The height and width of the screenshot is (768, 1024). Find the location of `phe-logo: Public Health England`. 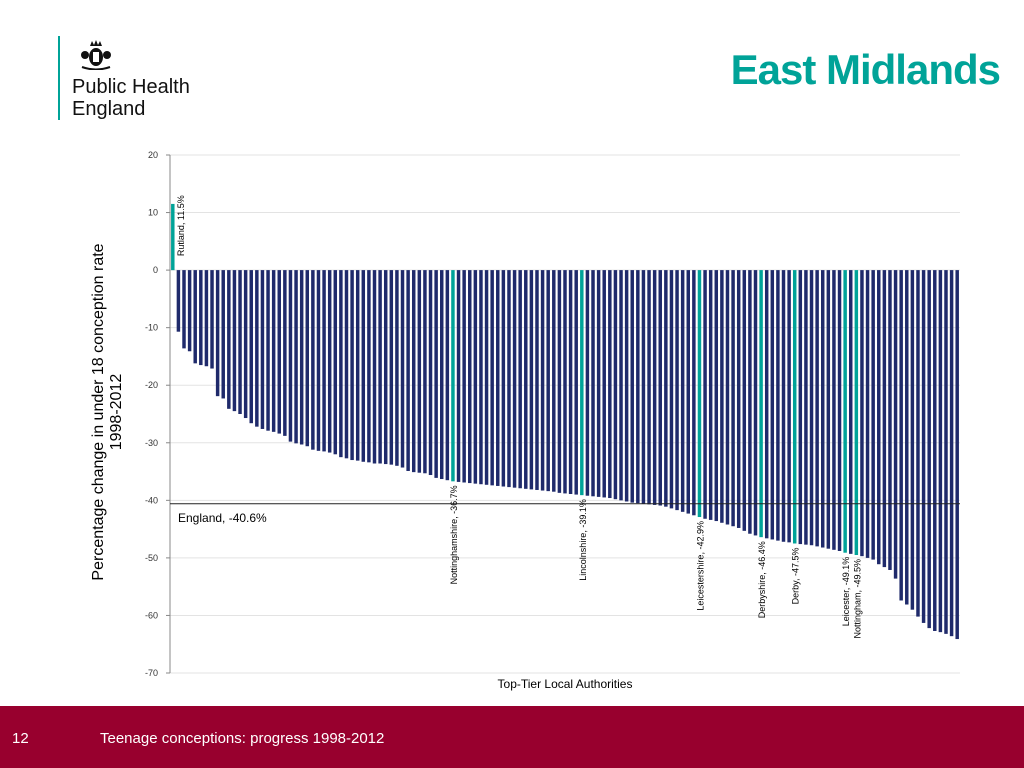

phe-logo: Public Health England is located at coordinates (138, 81).